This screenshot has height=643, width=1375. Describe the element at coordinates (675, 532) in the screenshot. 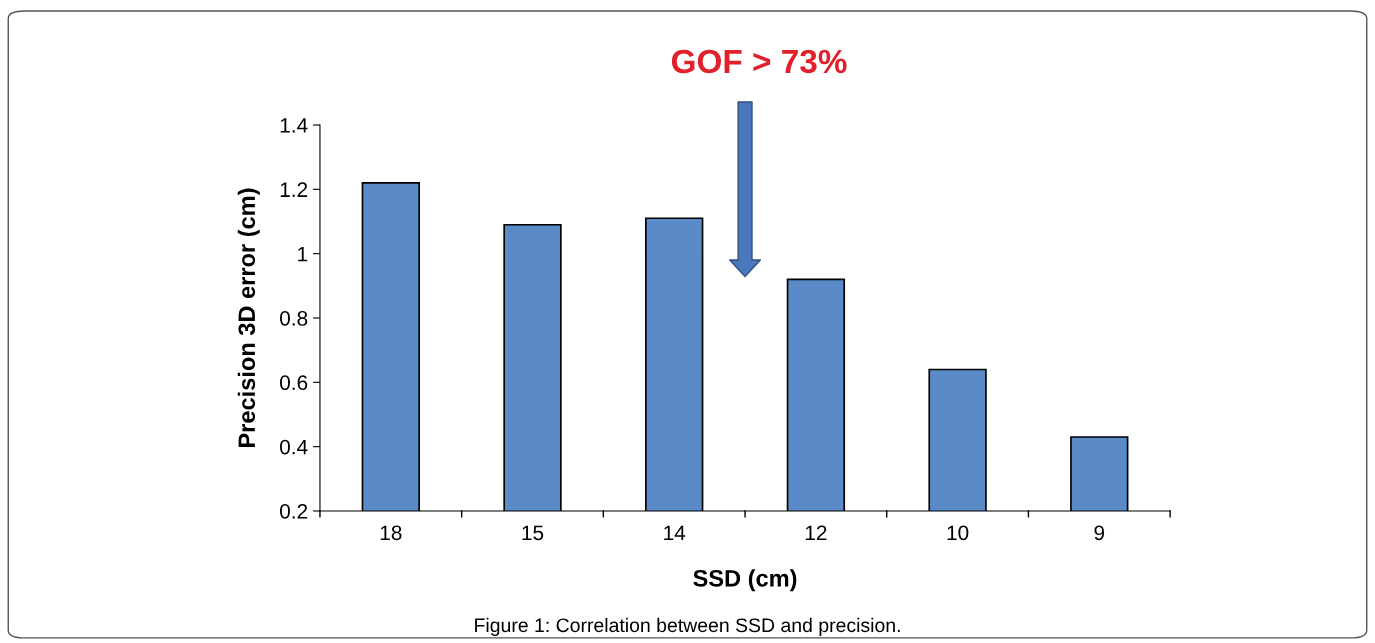

I see `x-tick-label: 14` at that location.